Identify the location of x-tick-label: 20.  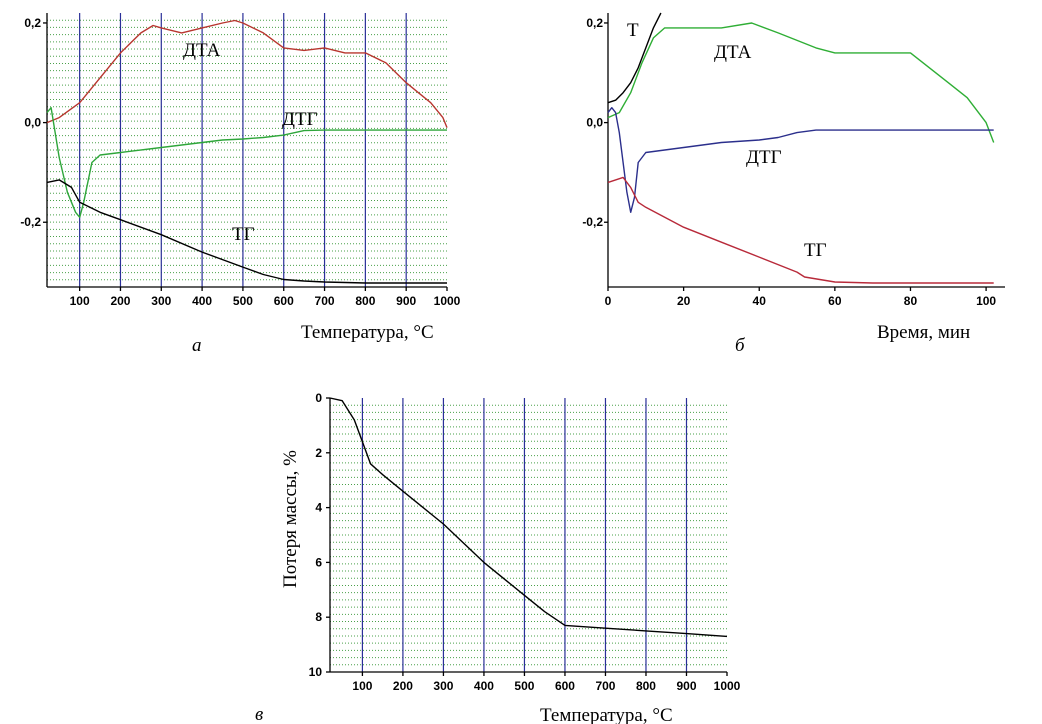
(684, 301).